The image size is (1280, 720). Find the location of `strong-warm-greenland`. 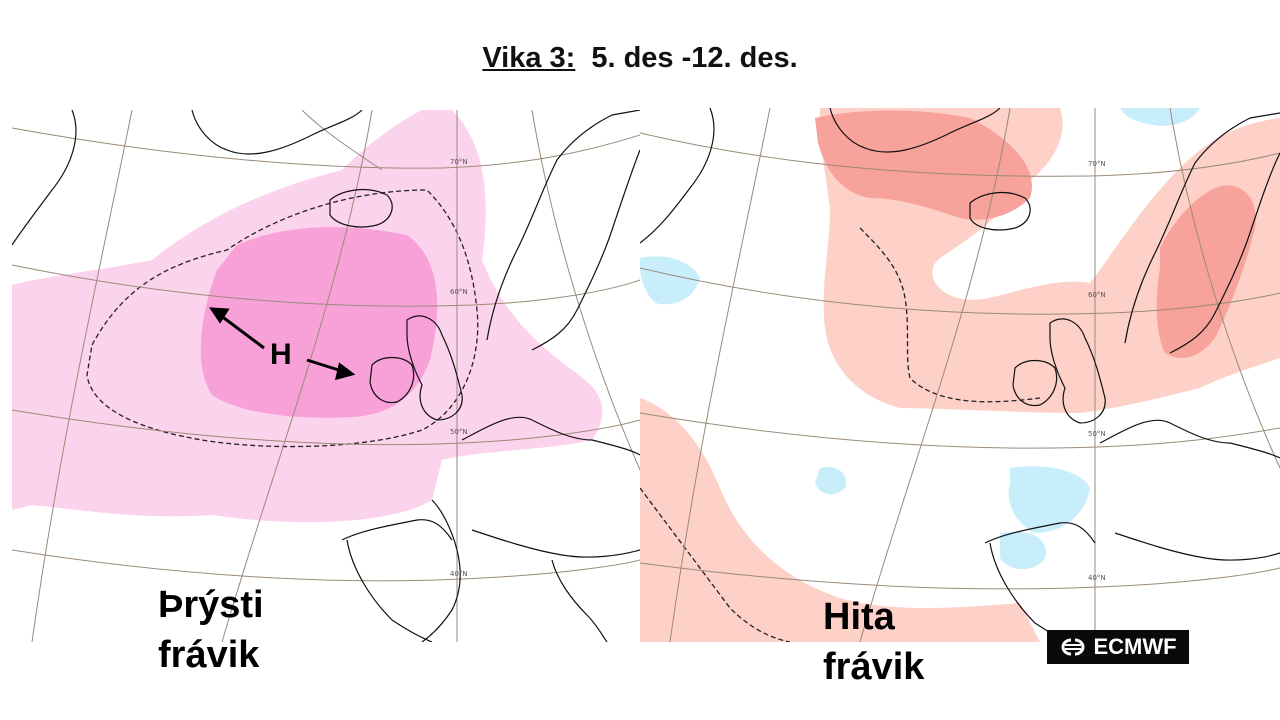

strong-warm-greenland is located at coordinates (923, 165).